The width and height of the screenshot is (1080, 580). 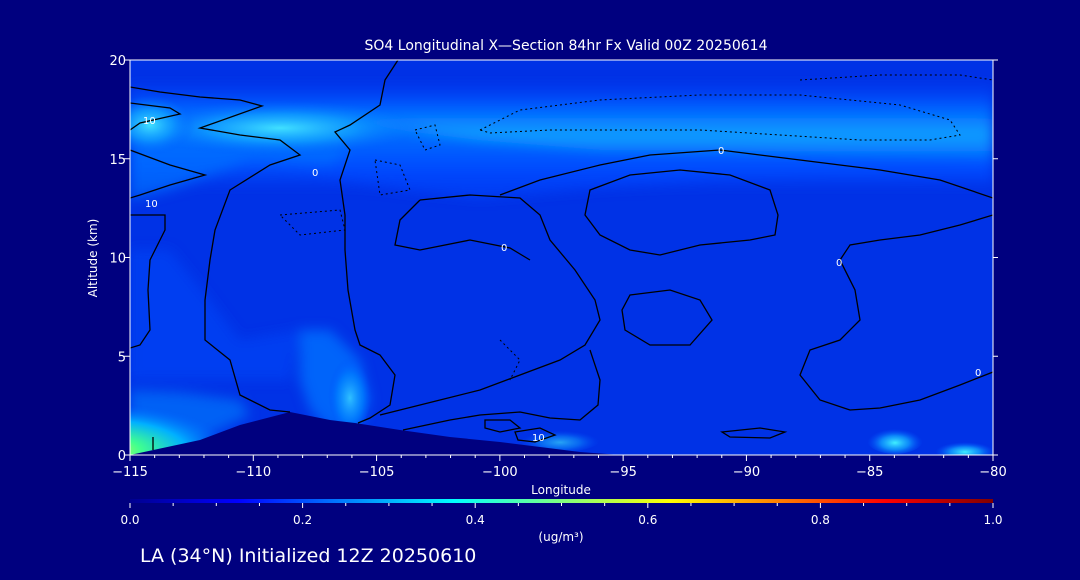 I want to click on y-tick-label: 20, so click(x=117, y=61).